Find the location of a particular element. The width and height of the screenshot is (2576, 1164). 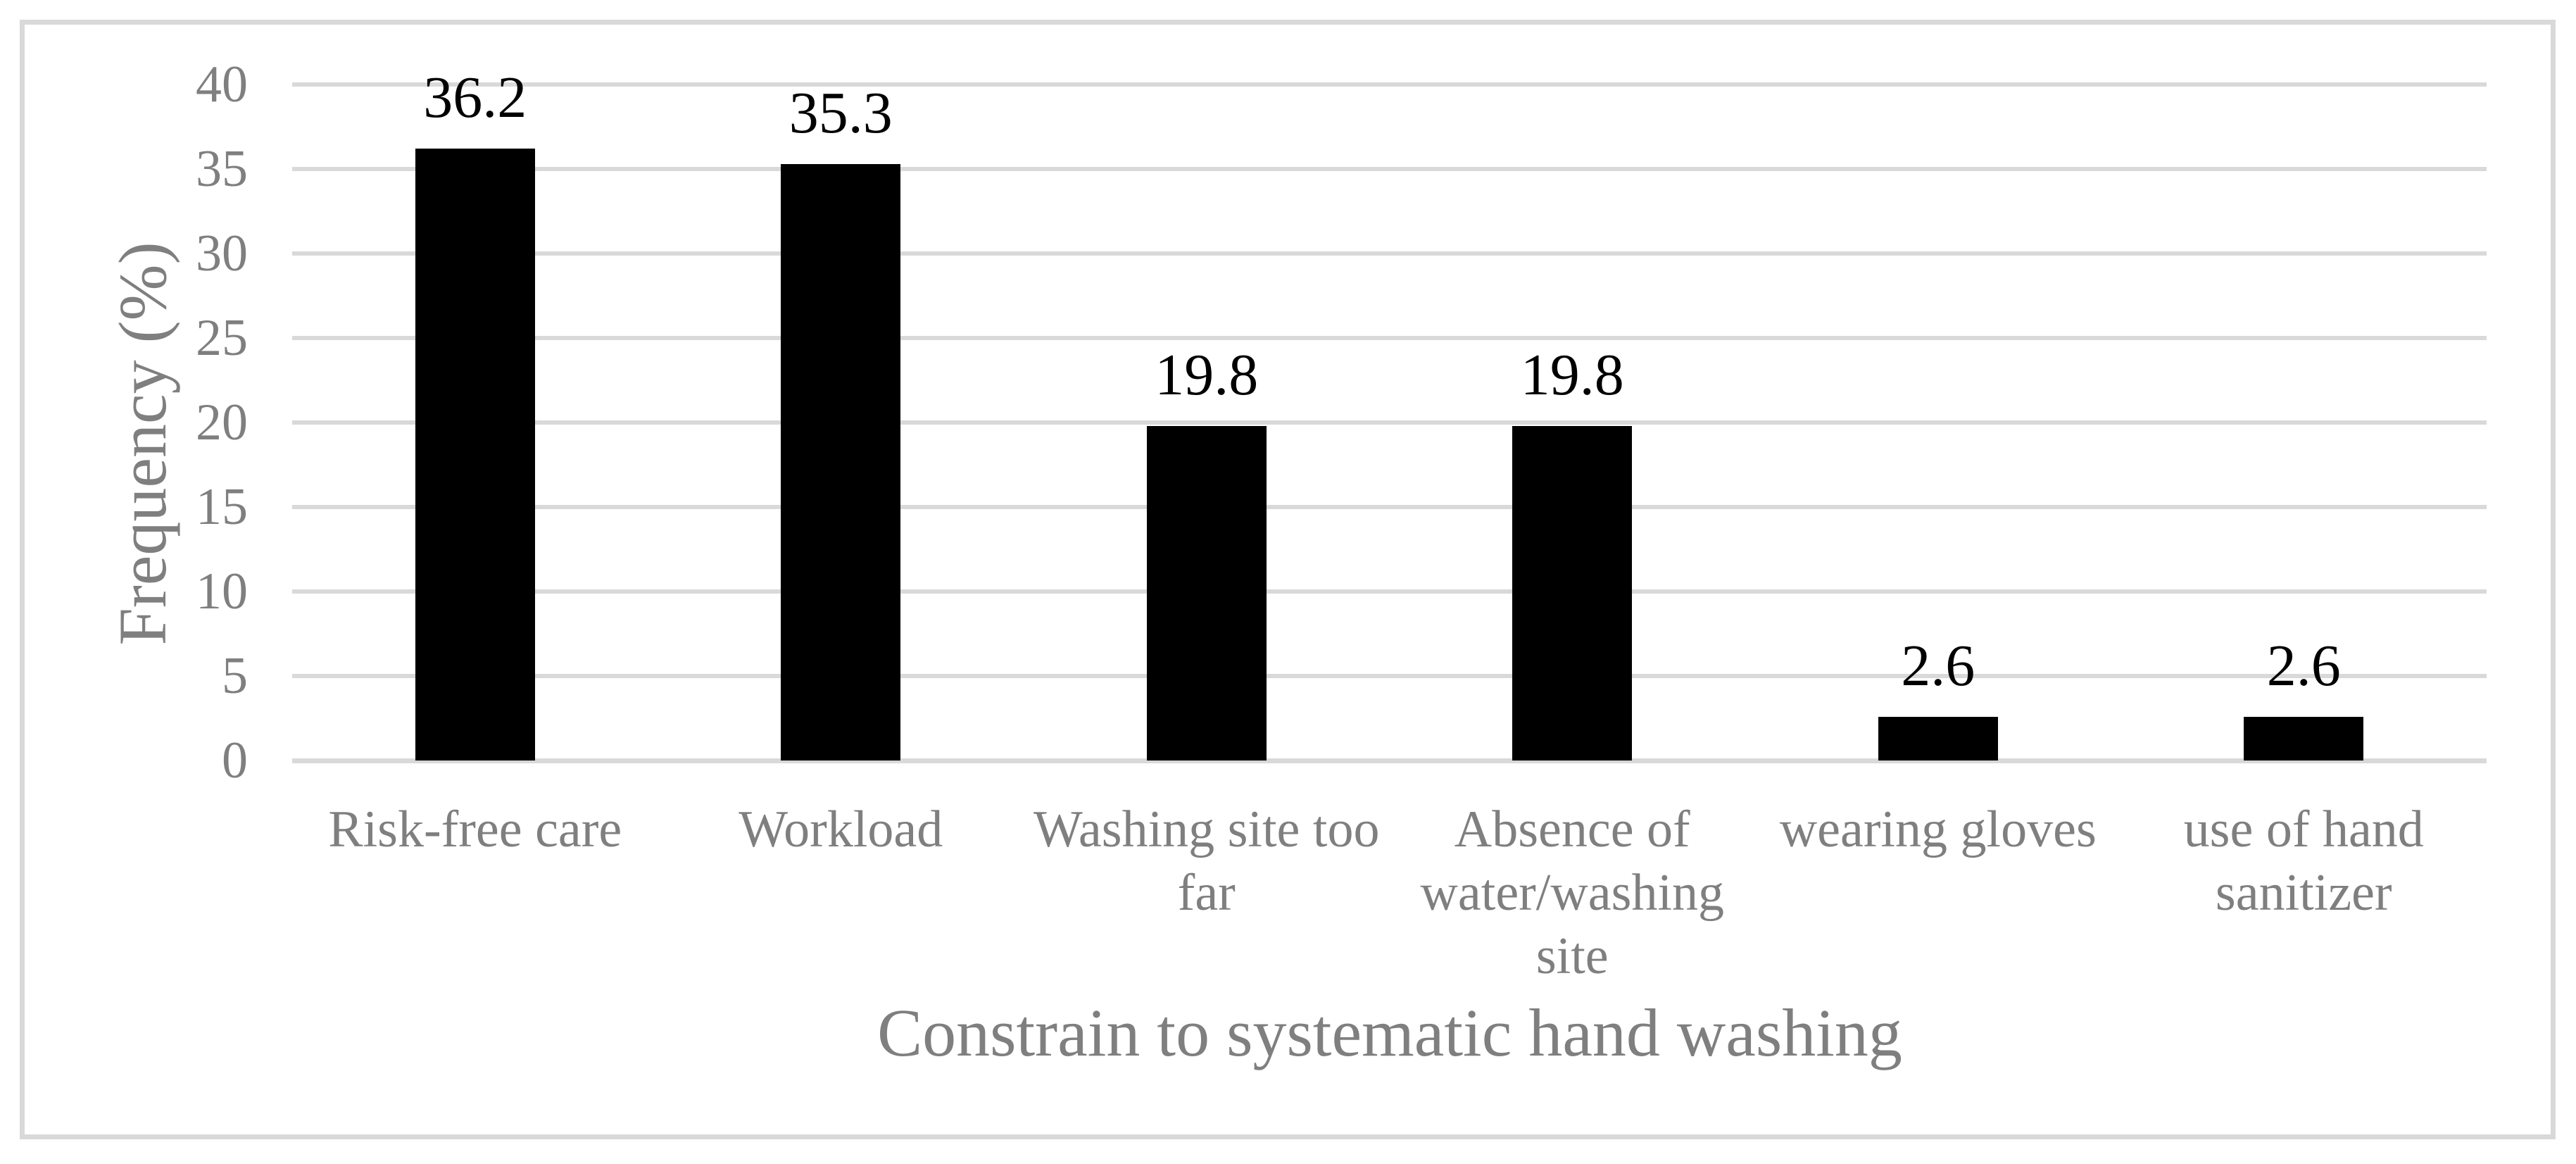

bar-group: 35.3 is located at coordinates (841, 422).